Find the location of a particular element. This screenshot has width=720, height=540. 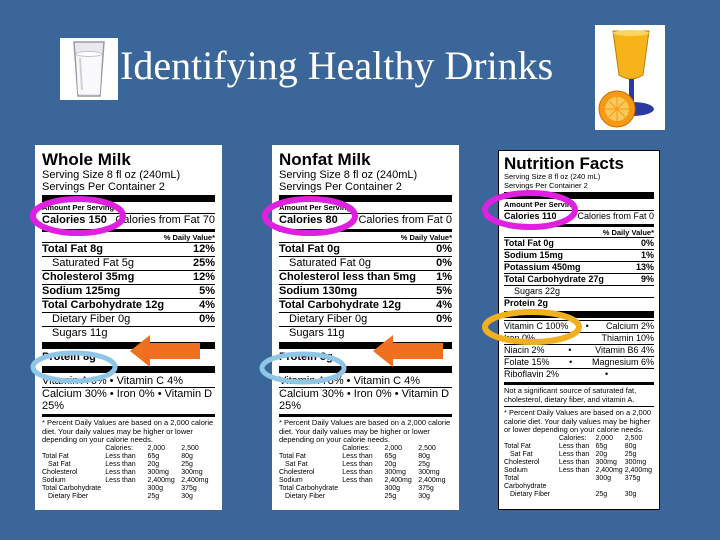

nutrient-daily-value: 25% is located at coordinates (203, 263).